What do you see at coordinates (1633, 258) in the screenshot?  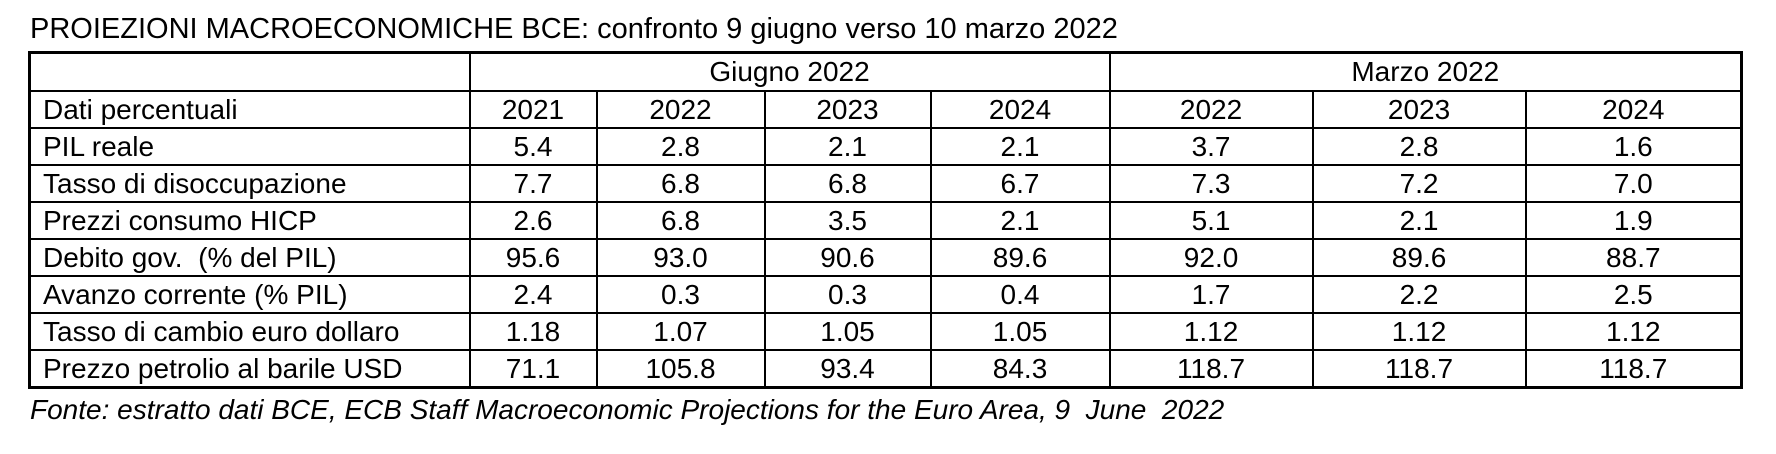 I see `value-cell: 88.7` at bounding box center [1633, 258].